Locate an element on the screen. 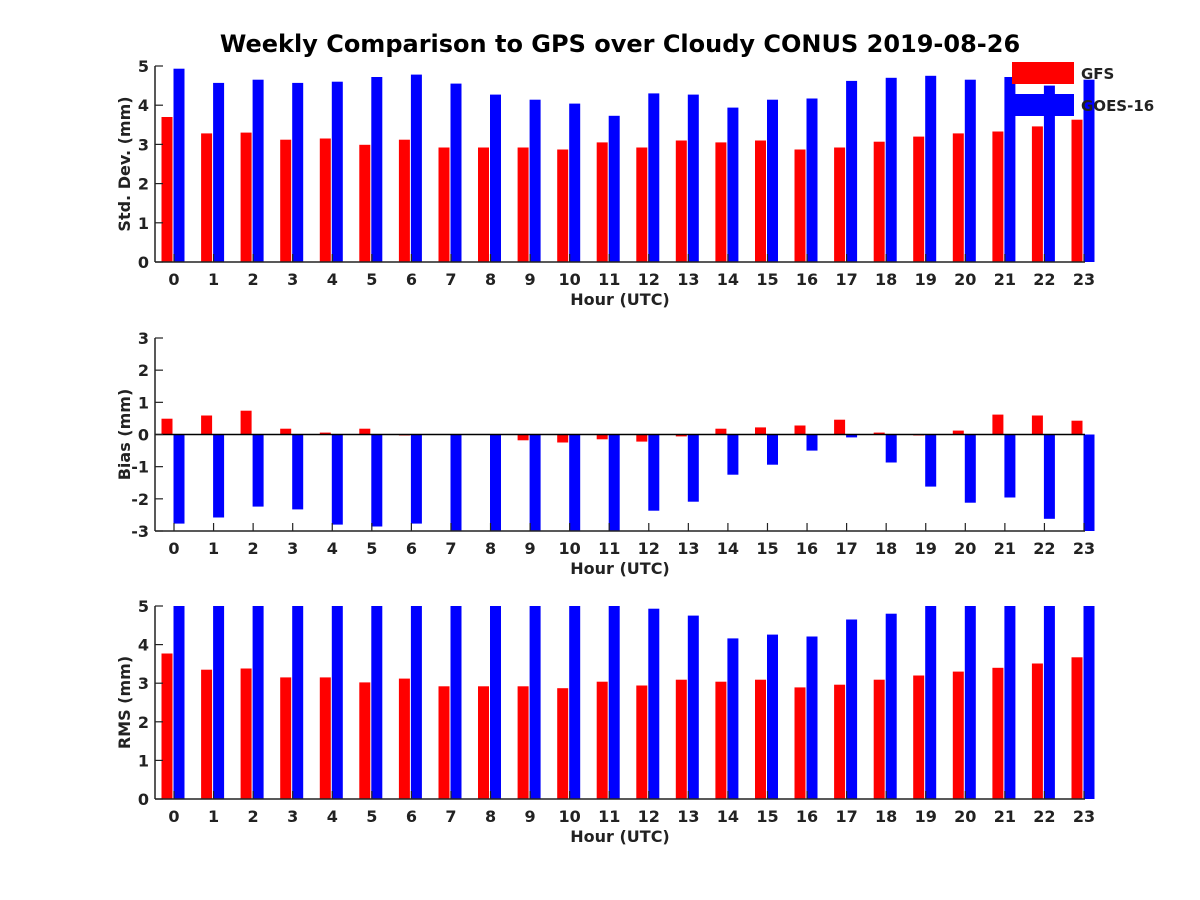  x-tick-label: 8 is located at coordinates (490, 816).